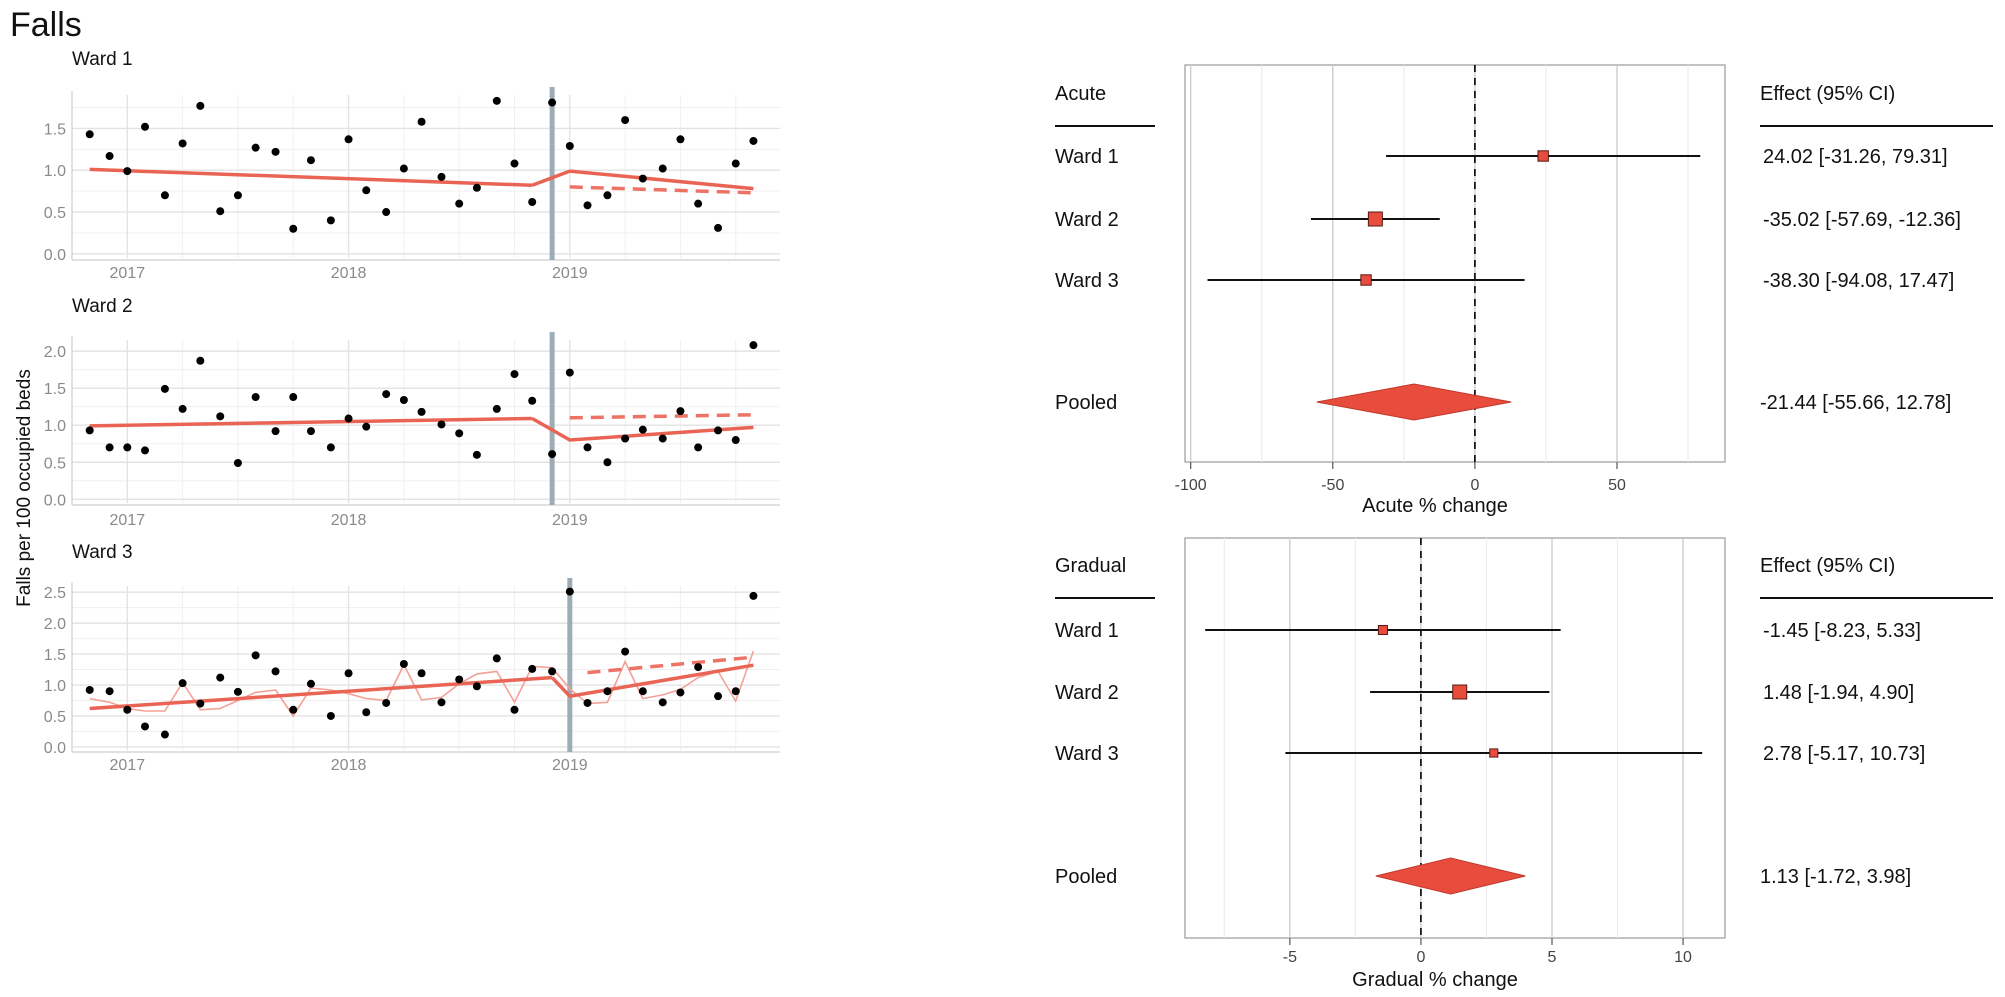 This screenshot has width=2005, height=997. I want to click on forest-x-tick-label: 50, so click(1617, 485).